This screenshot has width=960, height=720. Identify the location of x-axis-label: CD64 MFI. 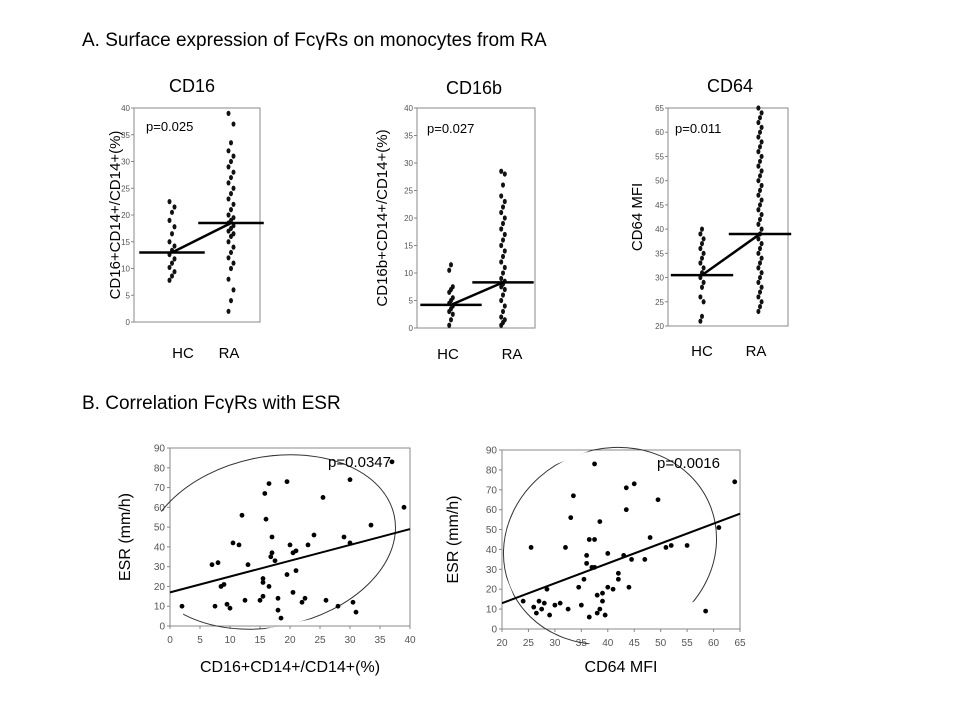
(621, 667).